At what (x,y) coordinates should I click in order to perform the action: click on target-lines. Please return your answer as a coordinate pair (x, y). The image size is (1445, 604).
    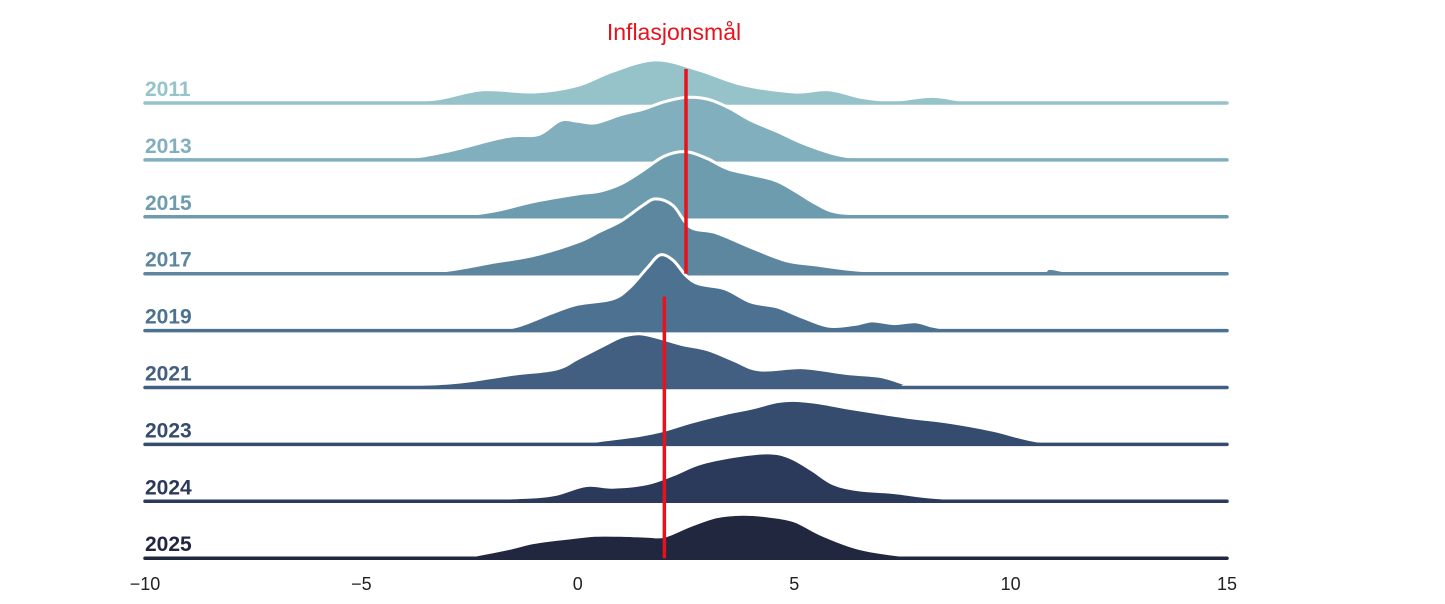
    Looking at the image, I should click on (675, 314).